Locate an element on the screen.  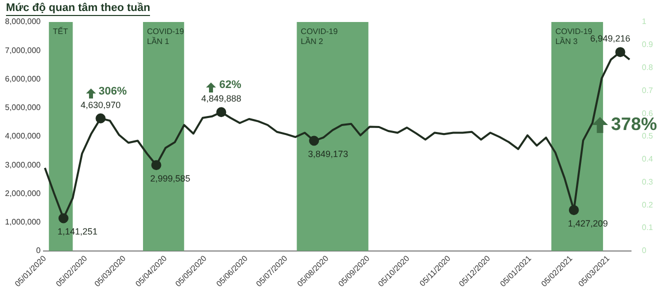
y-tick-label: 6,000,000 is located at coordinates (23, 79).